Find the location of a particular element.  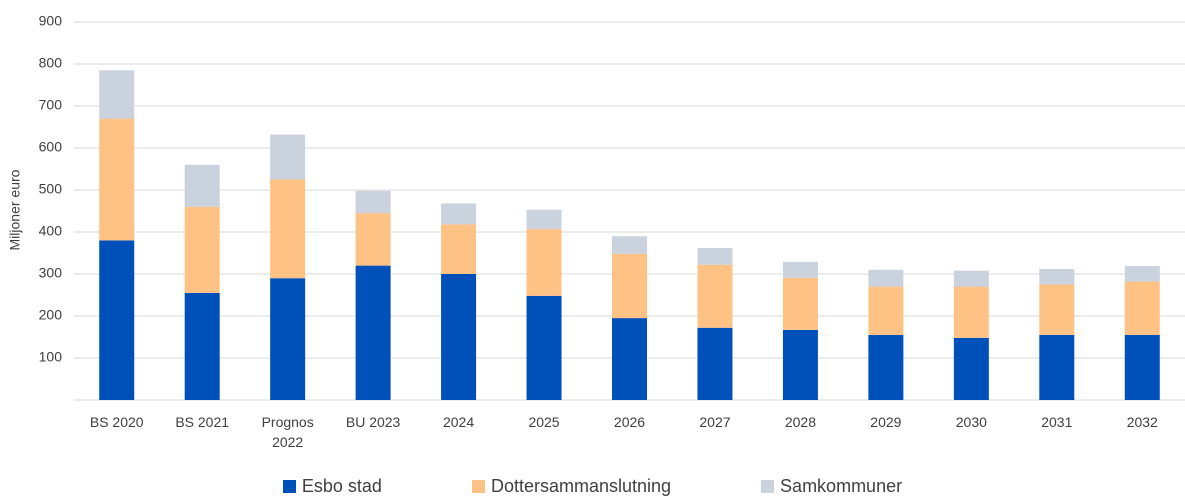

legend-item: Esbo stad is located at coordinates (332, 486).